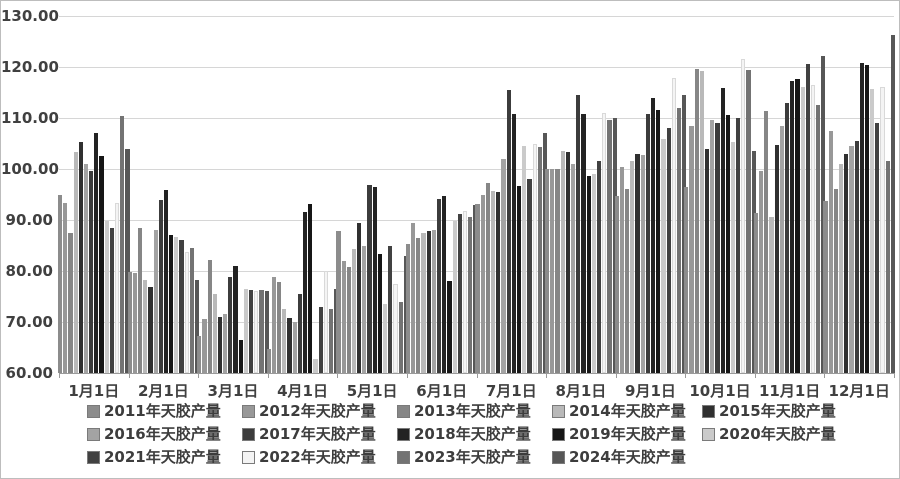  What do you see at coordinates (464, 434) in the screenshot?
I see `legend-item-2018年天胶产量: 2018年天胶产量` at bounding box center [464, 434].